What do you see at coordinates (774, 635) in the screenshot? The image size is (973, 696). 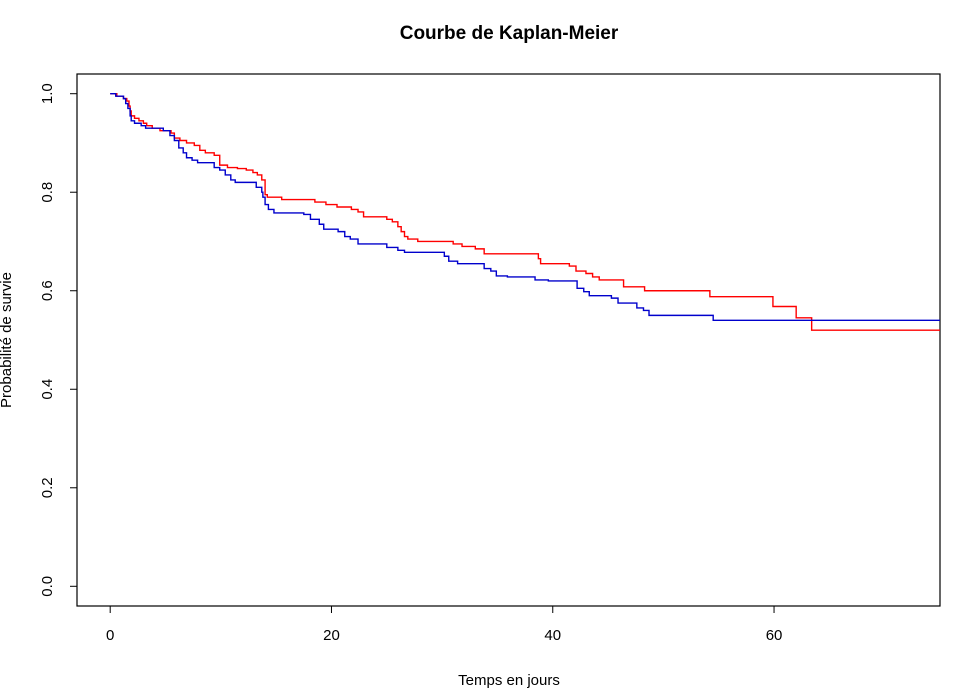 I see `x-tick-label: 60` at bounding box center [774, 635].